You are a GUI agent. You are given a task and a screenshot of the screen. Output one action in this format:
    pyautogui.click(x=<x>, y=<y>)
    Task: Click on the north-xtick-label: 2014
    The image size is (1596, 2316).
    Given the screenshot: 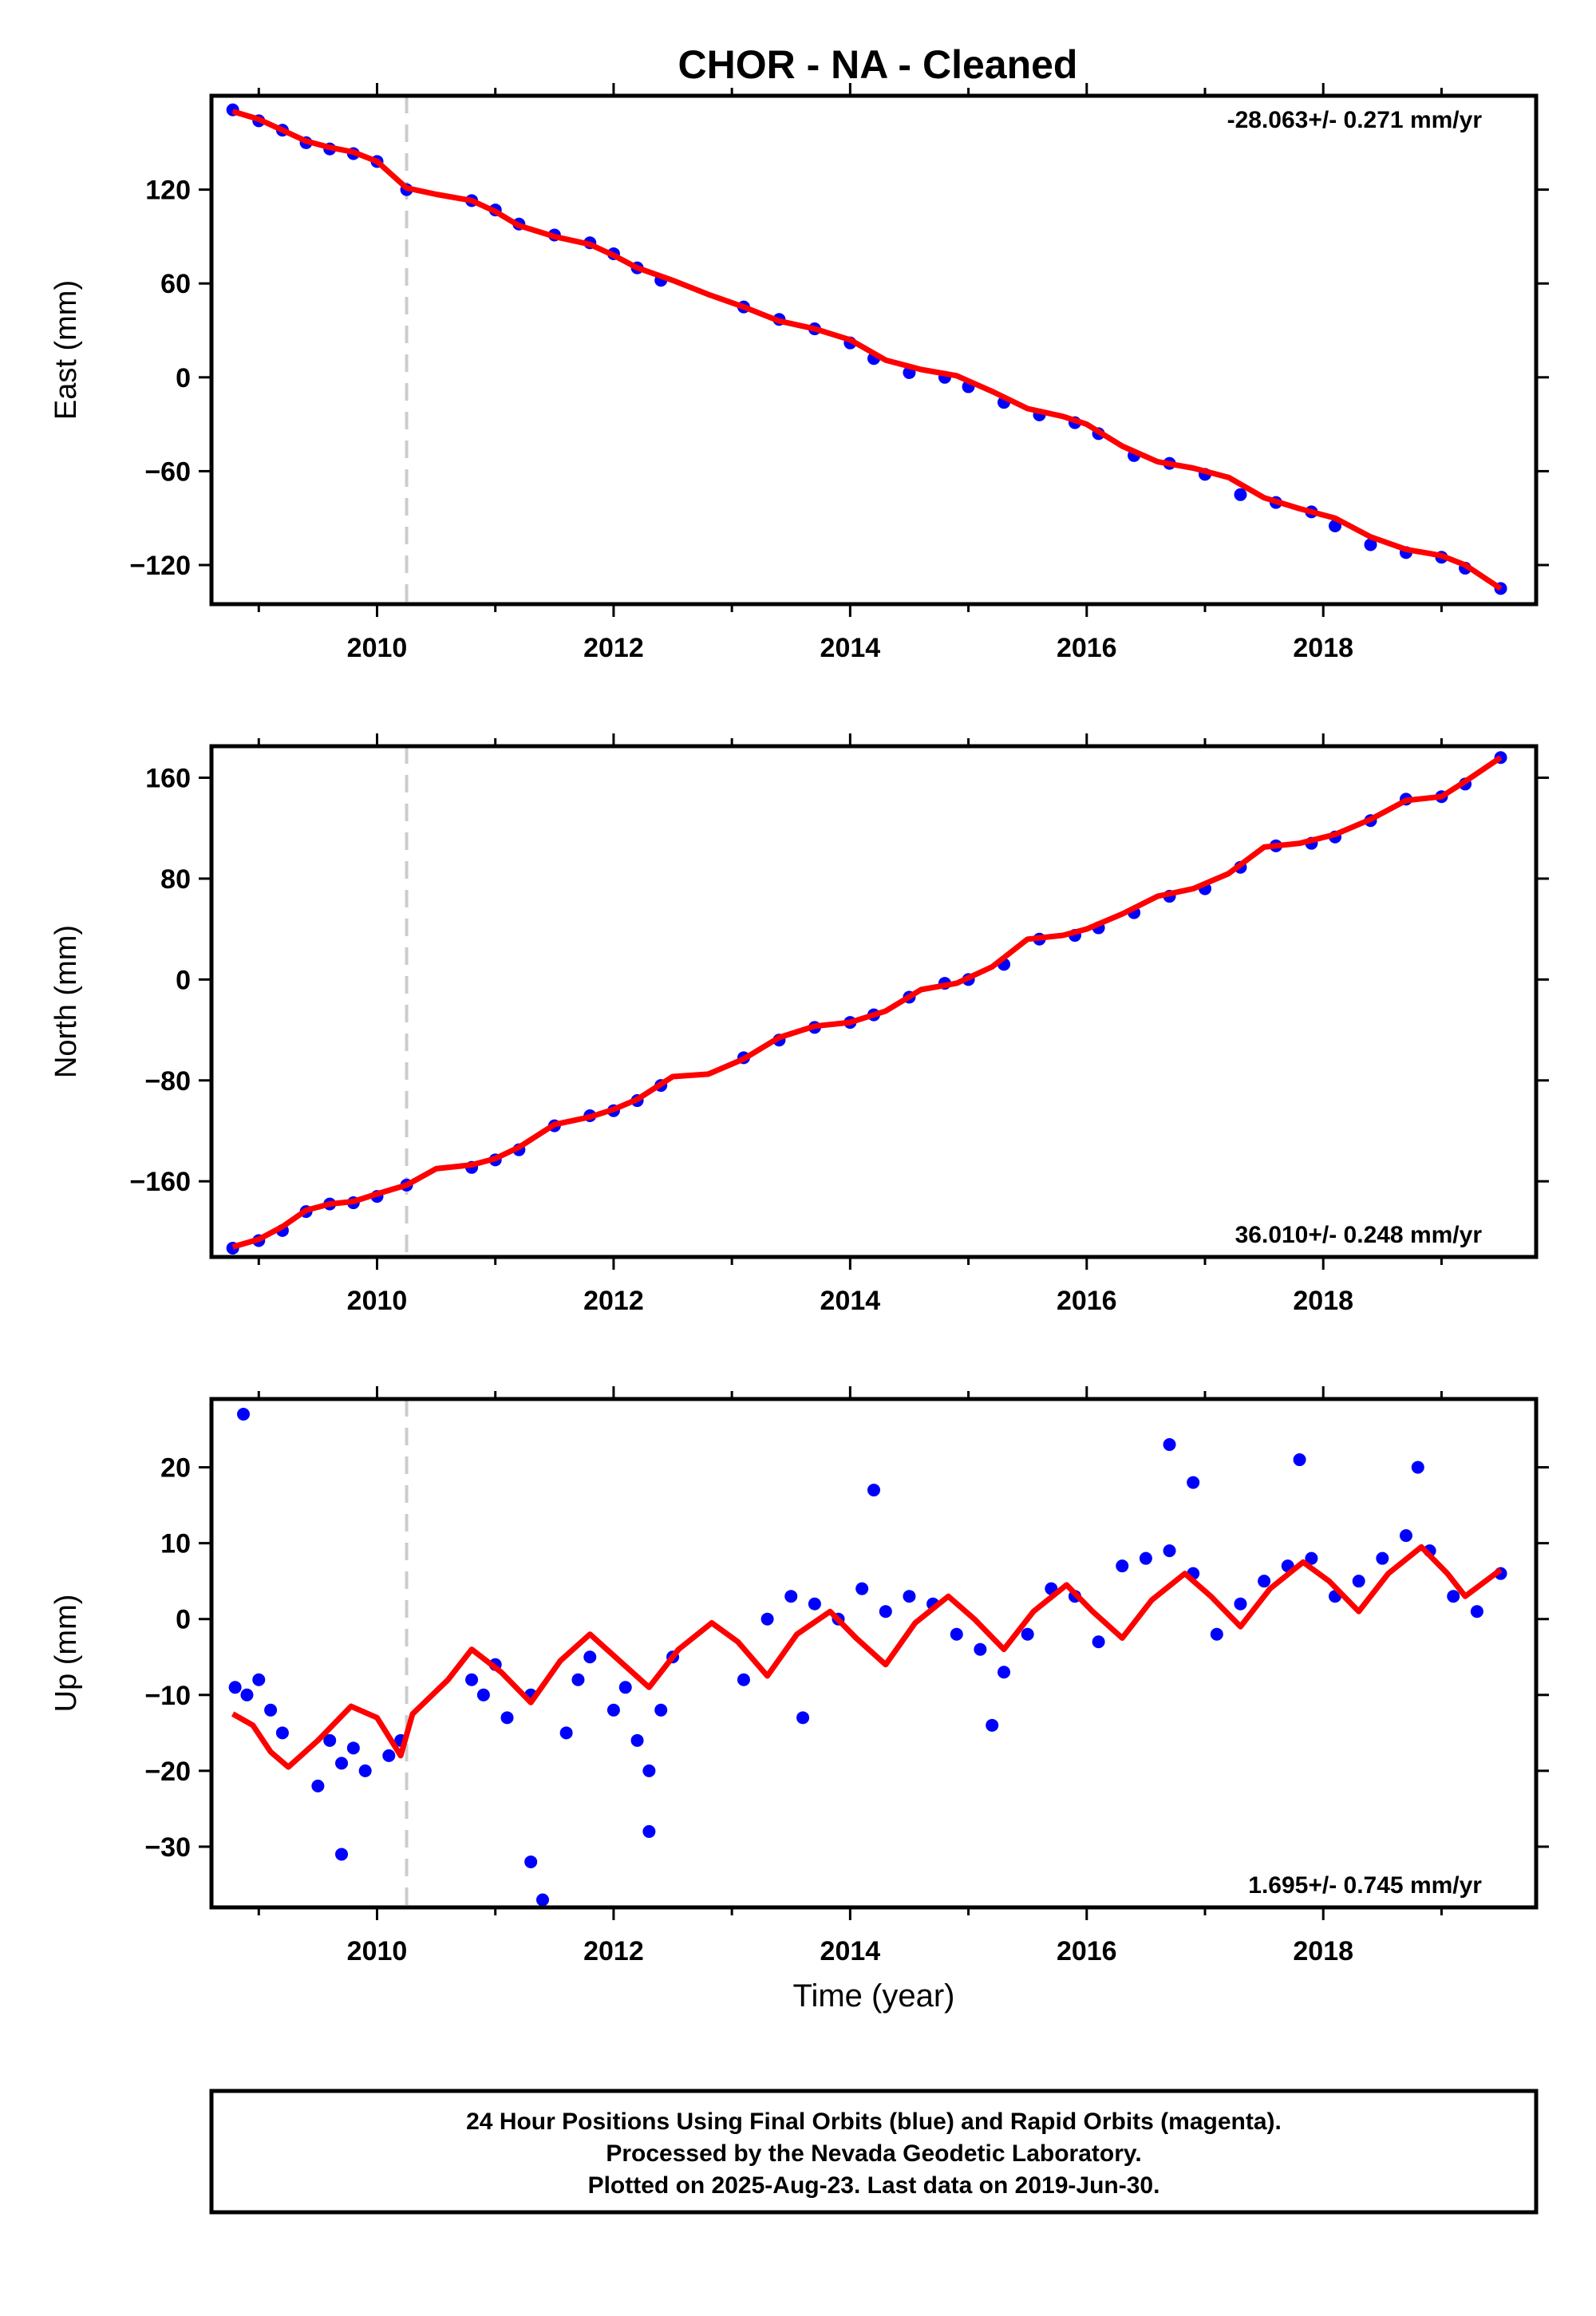 What is the action you would take?
    pyautogui.click(x=850, y=1301)
    